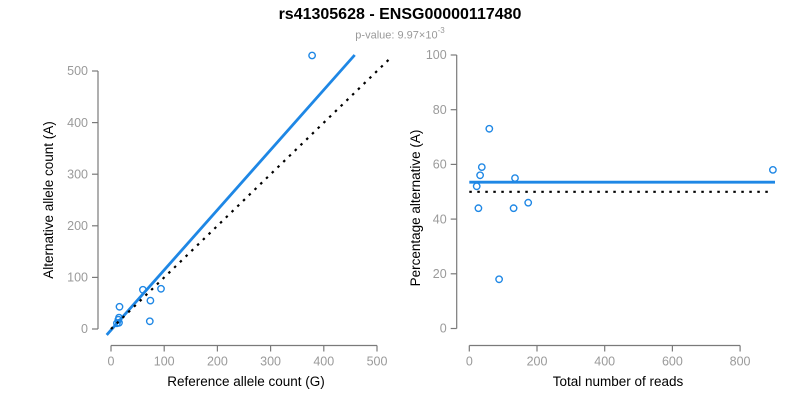 Image resolution: width=800 pixels, height=400 pixels. I want to click on y-tick-label: 400, so click(77, 123).